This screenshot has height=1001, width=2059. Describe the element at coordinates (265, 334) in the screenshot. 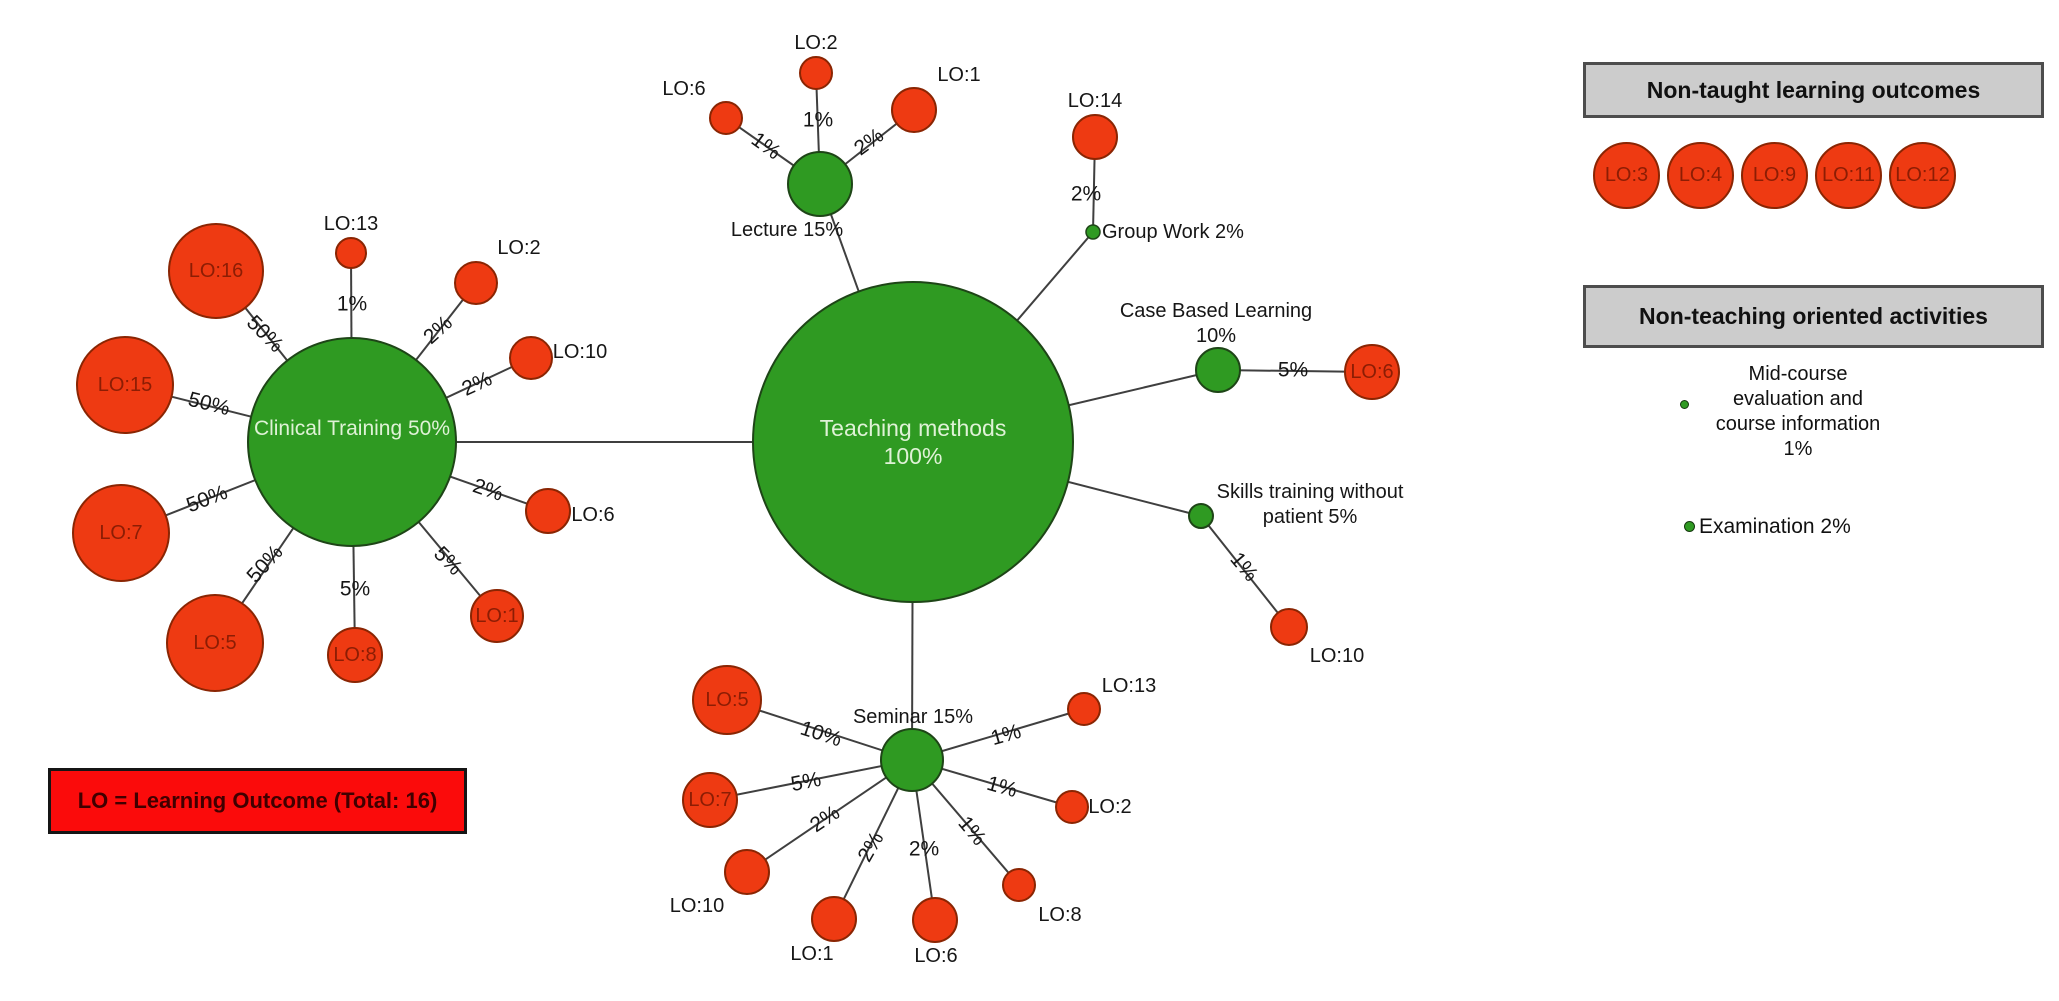

I see `edge-clinical-c16-label: 50%` at that location.